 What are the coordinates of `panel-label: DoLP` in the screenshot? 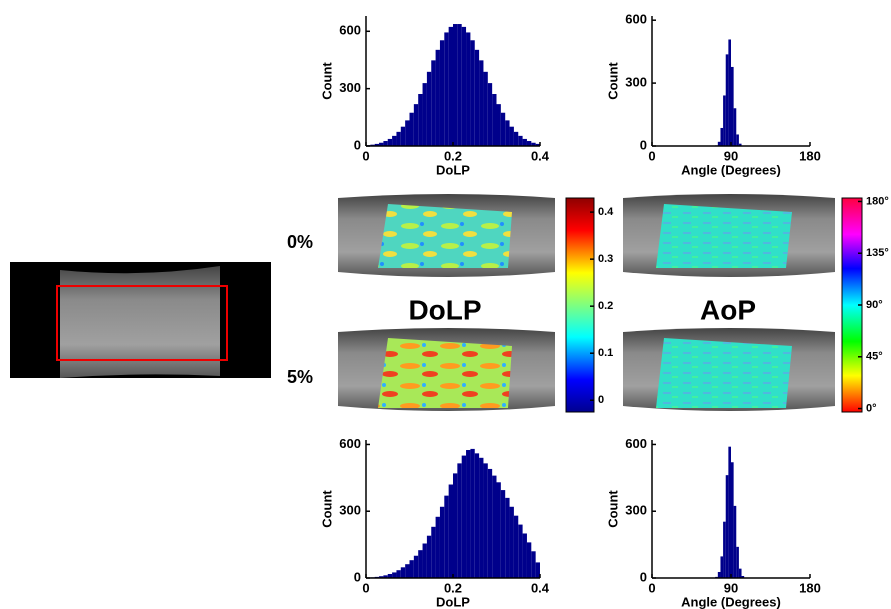 It's located at (444, 309).